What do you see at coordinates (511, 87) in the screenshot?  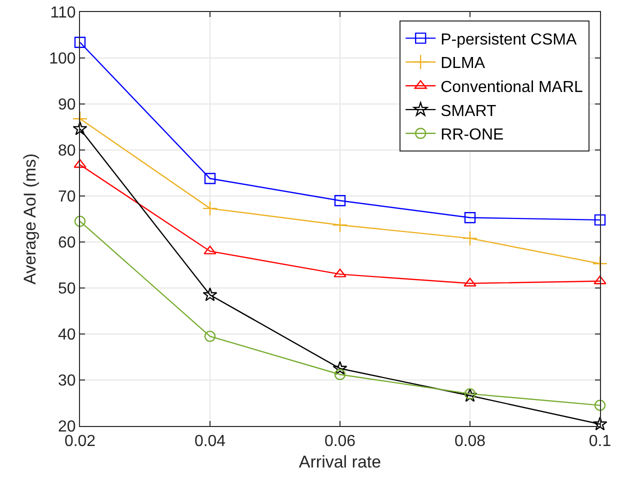 I see `legend-label: Conventional MARL` at bounding box center [511, 87].